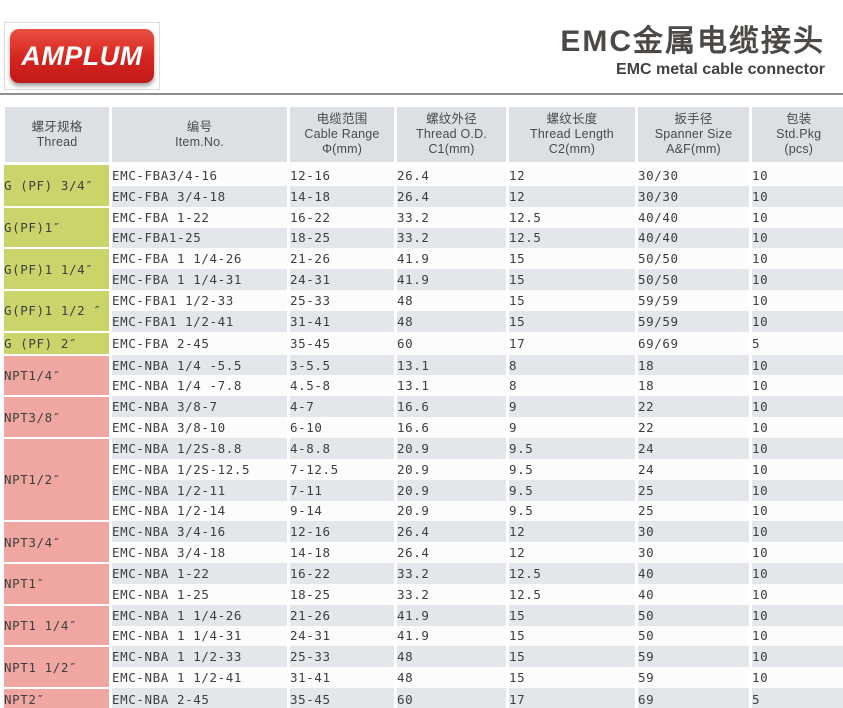 The width and height of the screenshot is (843, 708). Describe the element at coordinates (571, 217) in the screenshot. I see `cell-thread-length: 12.5` at that location.